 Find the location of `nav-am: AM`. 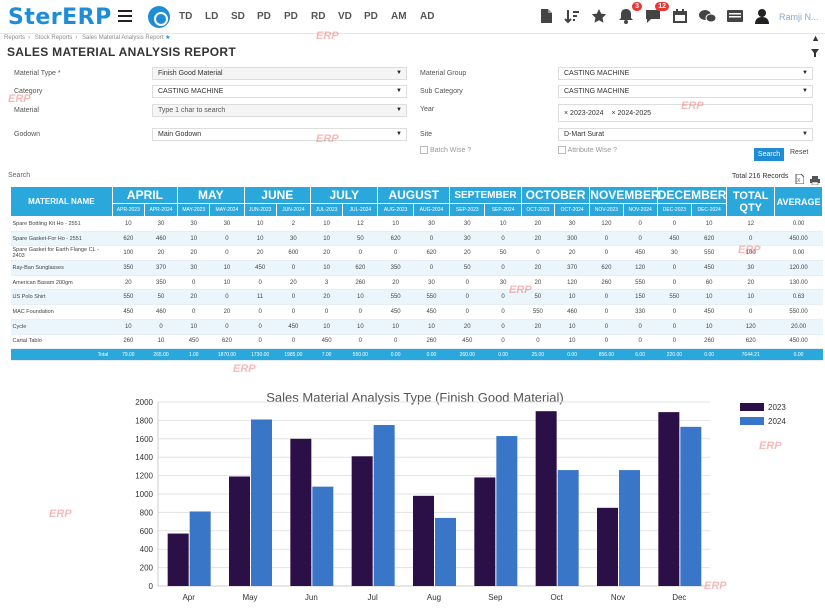

nav-am: AM is located at coordinates (399, 16).